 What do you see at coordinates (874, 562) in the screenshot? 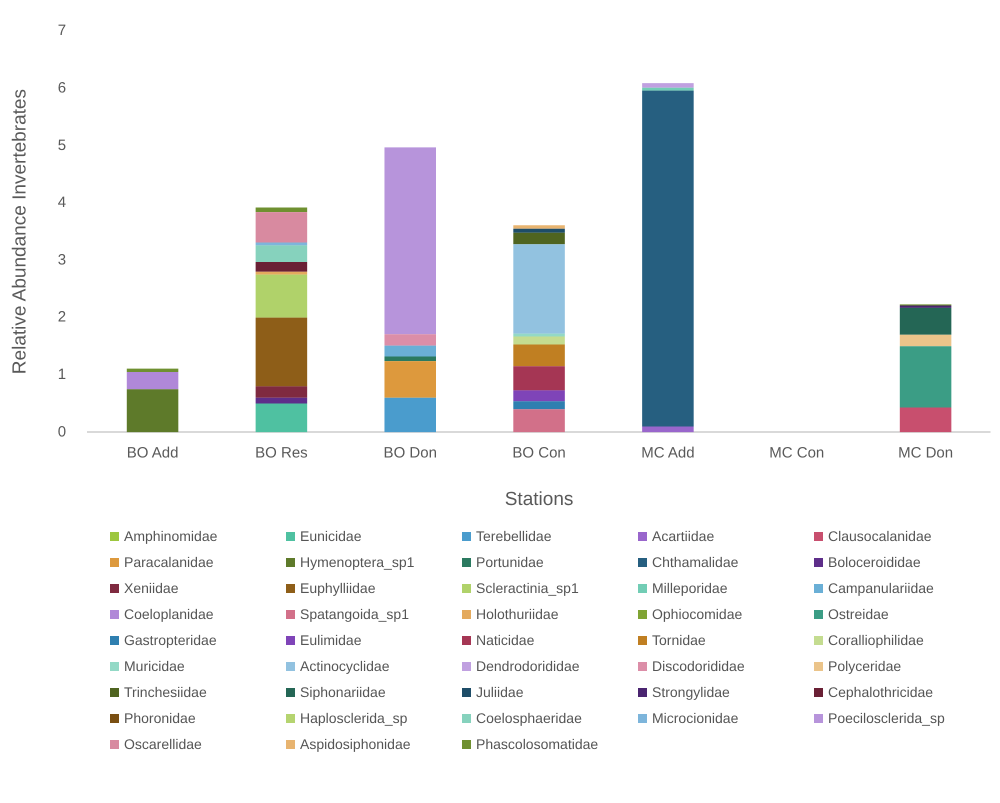
I see `legend-label: Boloceroididae` at bounding box center [874, 562].